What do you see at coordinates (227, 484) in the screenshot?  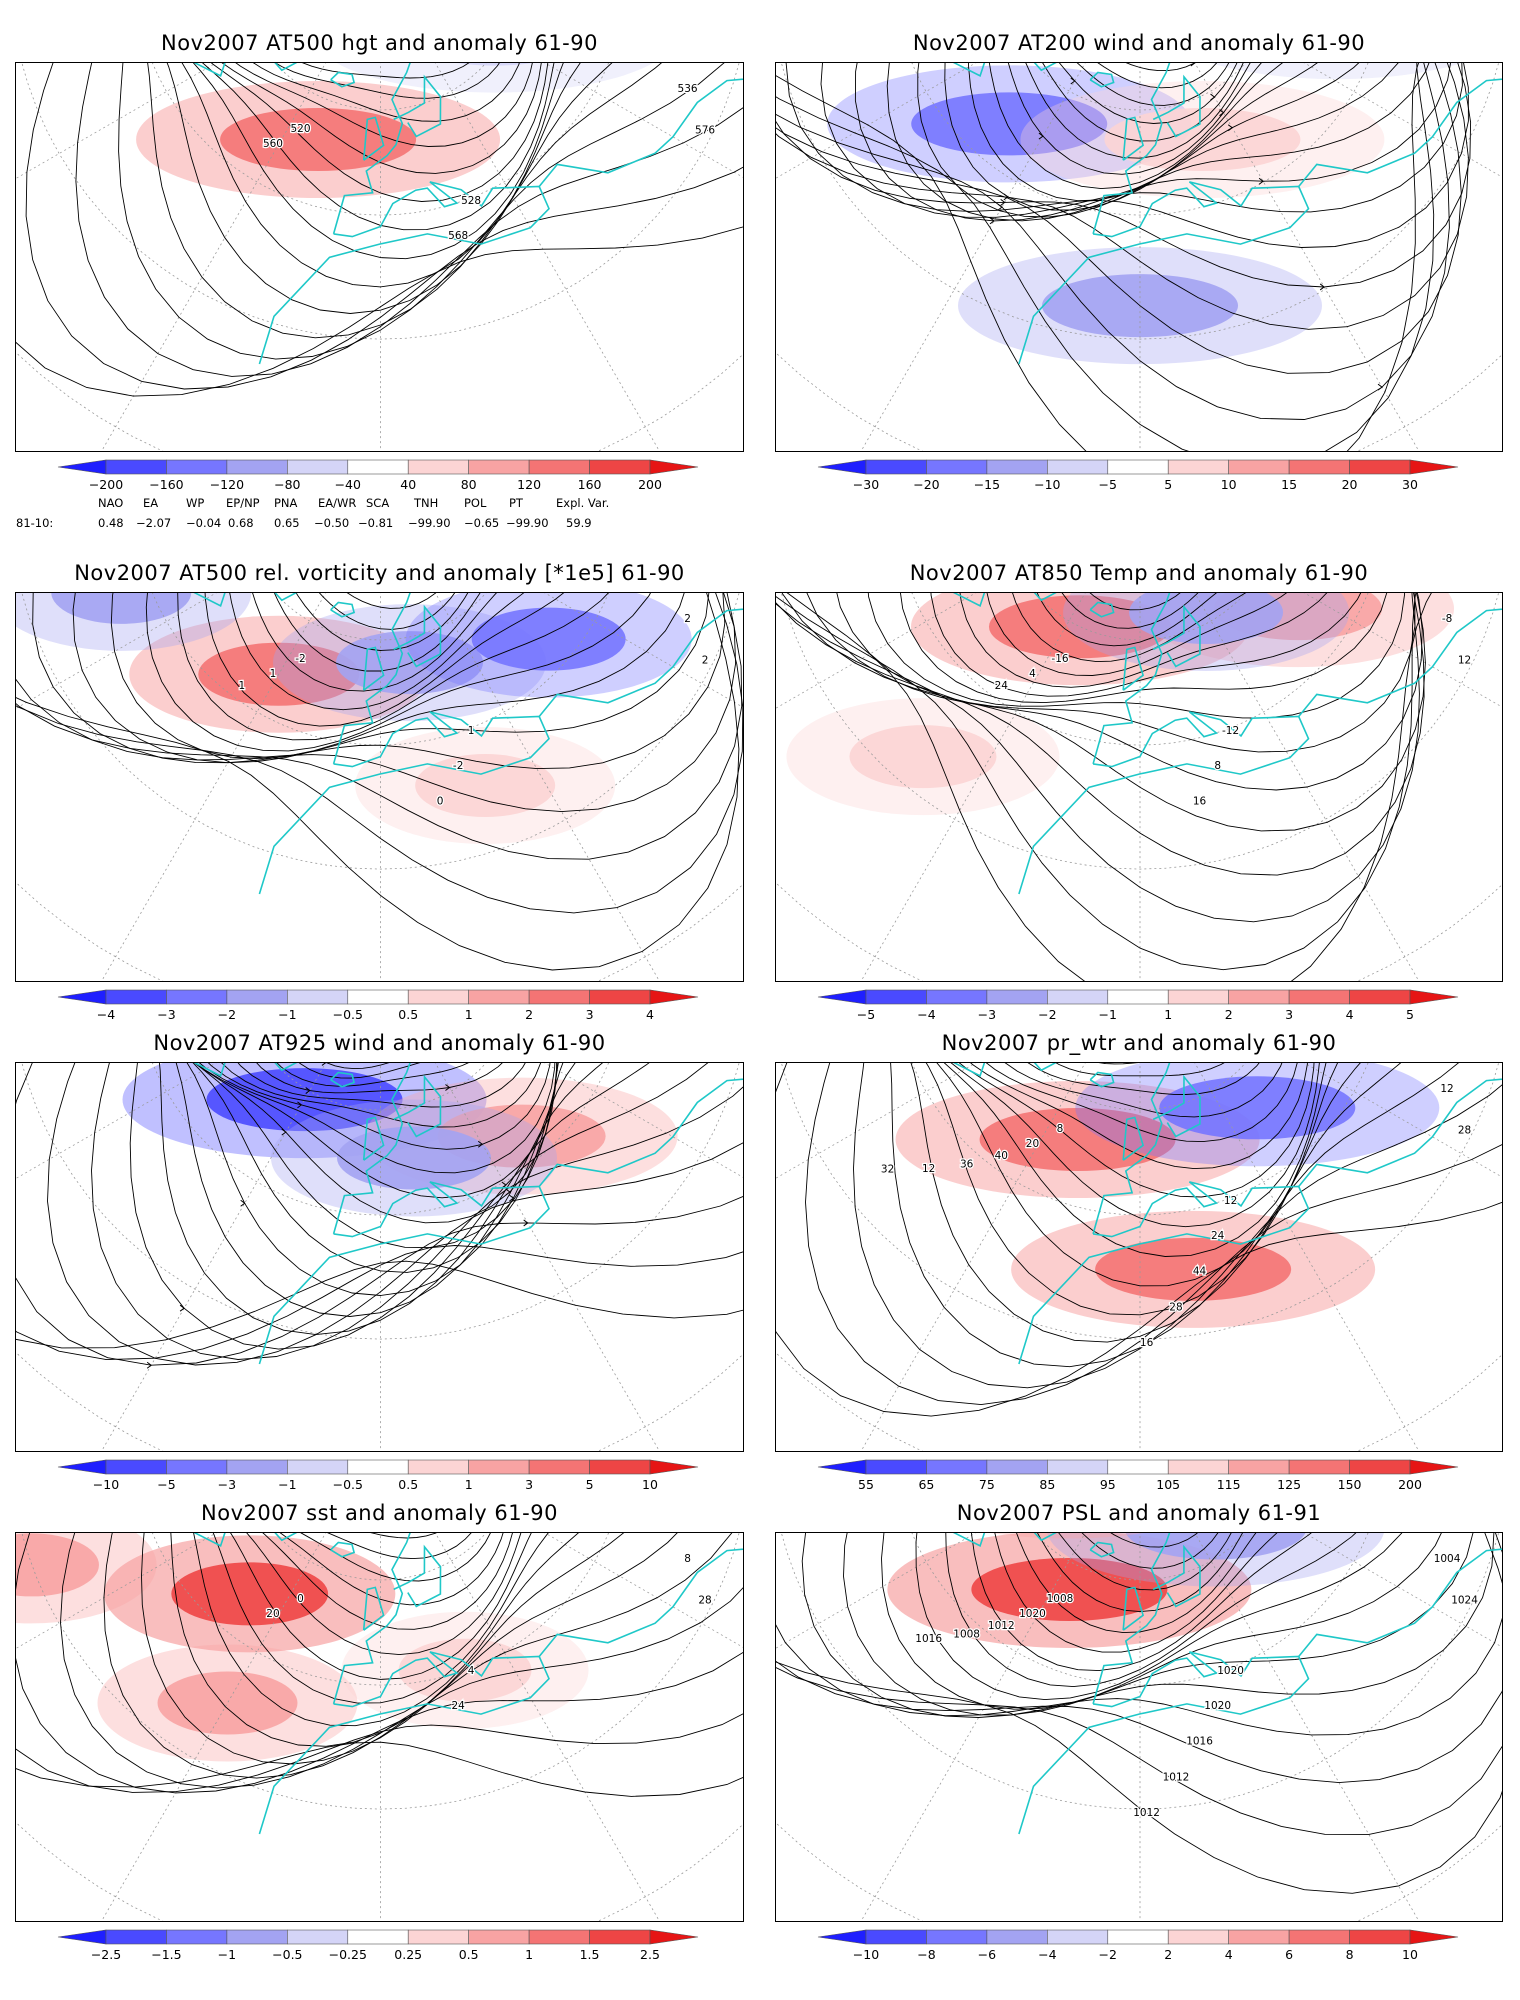 I see `colorbar-tick-label: −120` at bounding box center [227, 484].